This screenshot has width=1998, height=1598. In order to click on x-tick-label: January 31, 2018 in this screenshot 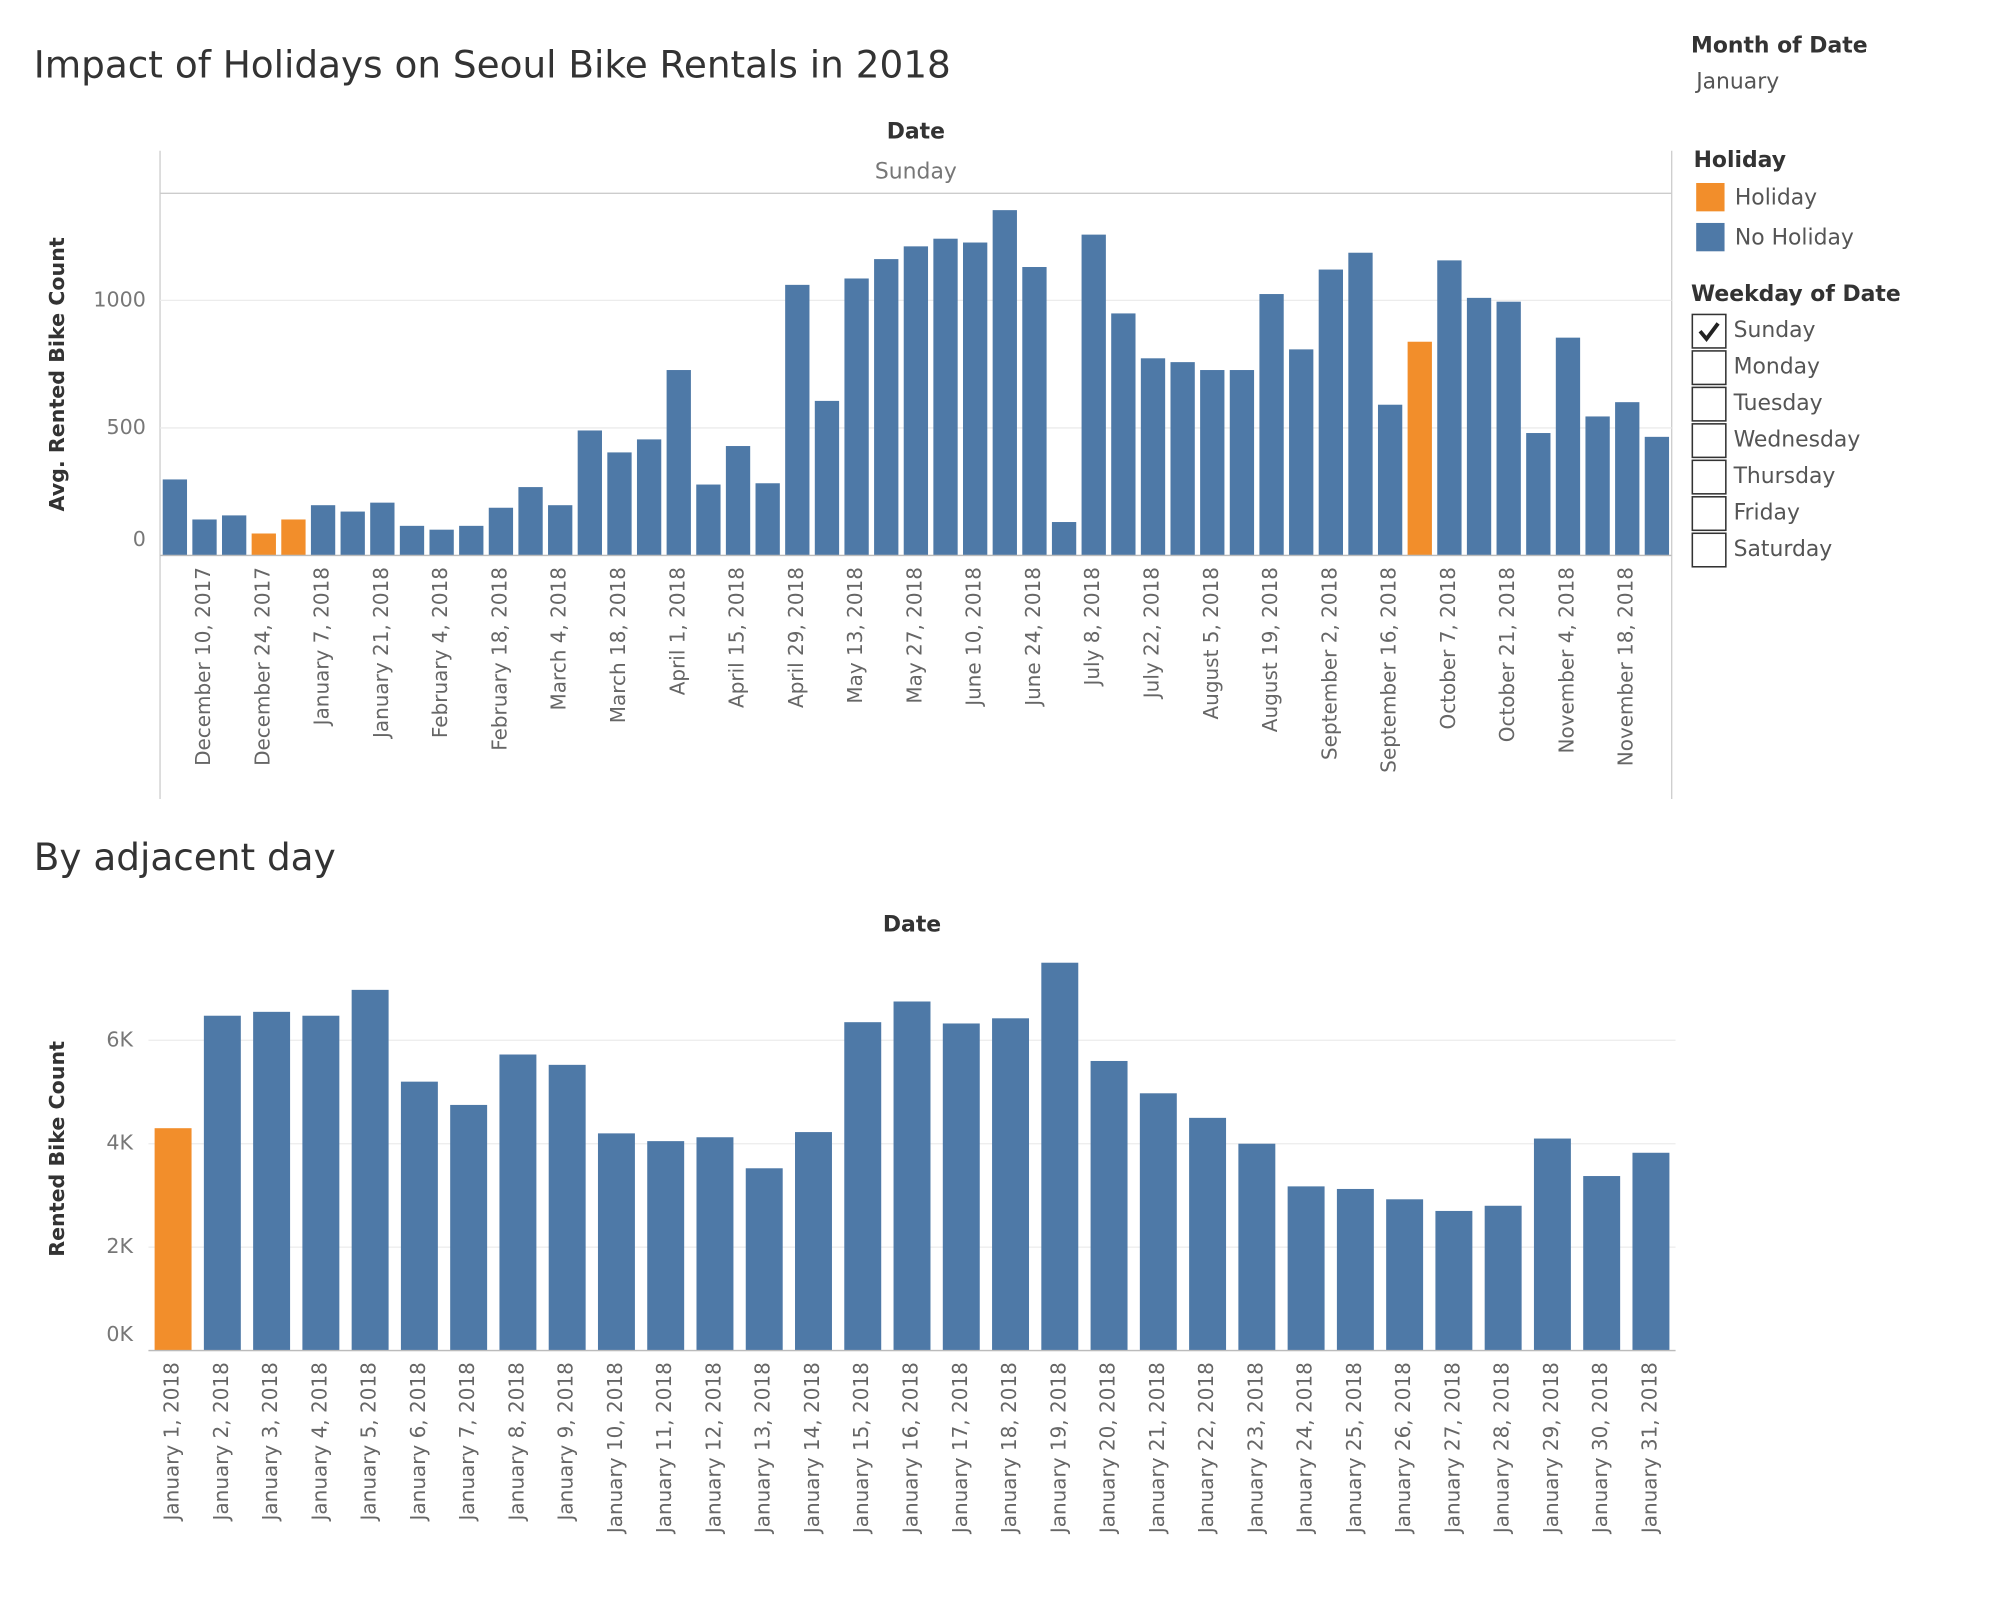, I will do `click(1649, 1448)`.